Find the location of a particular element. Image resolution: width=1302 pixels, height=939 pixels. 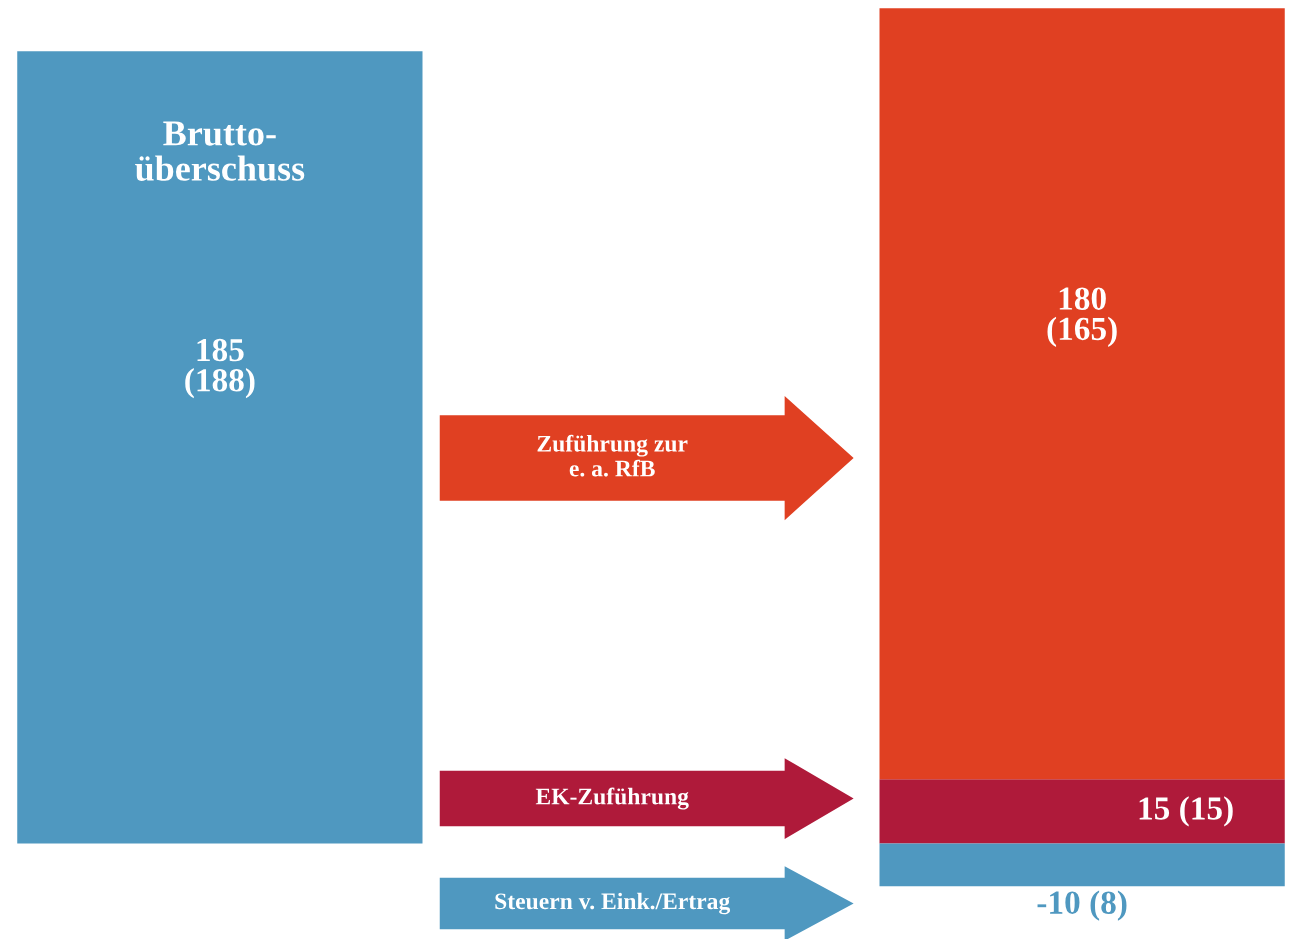

annotation: EK-Zuführung is located at coordinates (612, 798).